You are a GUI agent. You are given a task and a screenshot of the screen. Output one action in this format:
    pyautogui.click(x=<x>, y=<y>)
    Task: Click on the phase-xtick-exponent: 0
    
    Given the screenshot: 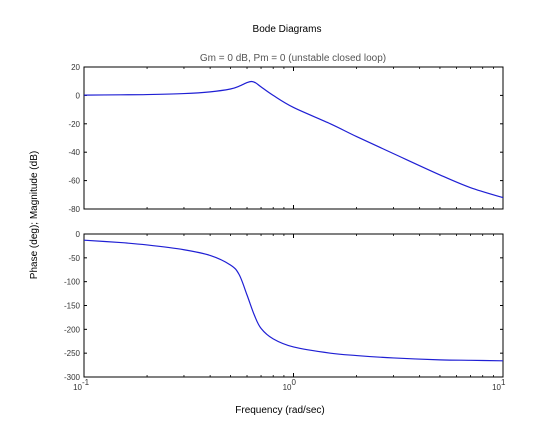 What is the action you would take?
    pyautogui.click(x=294, y=382)
    